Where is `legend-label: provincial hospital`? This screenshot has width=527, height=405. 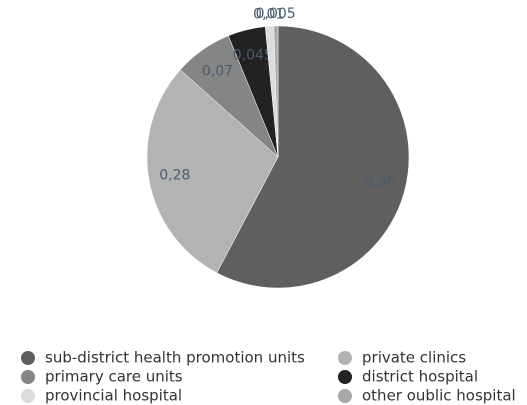 legend-label: provincial hospital is located at coordinates (113, 396).